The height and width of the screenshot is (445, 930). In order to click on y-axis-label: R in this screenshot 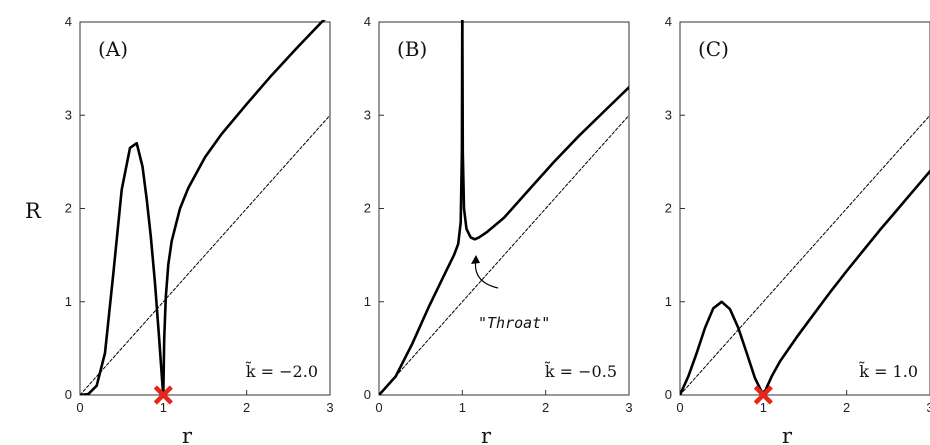, I will do `click(33, 211)`.